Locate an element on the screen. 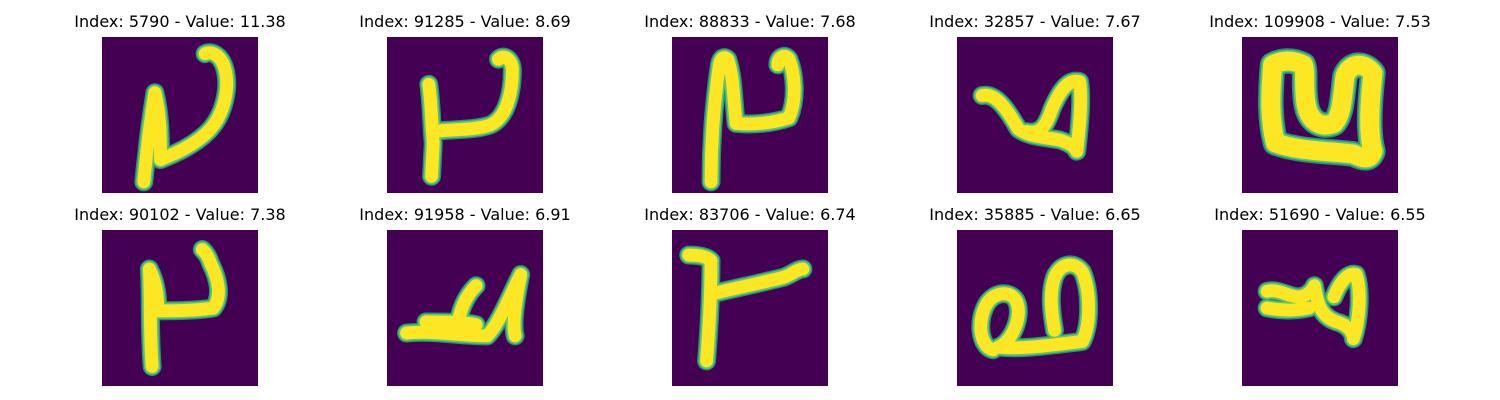 Image resolution: width=1500 pixels, height=400 pixels. image-panel: Index: 109908 - Value: 7.53 is located at coordinates (1320, 106).